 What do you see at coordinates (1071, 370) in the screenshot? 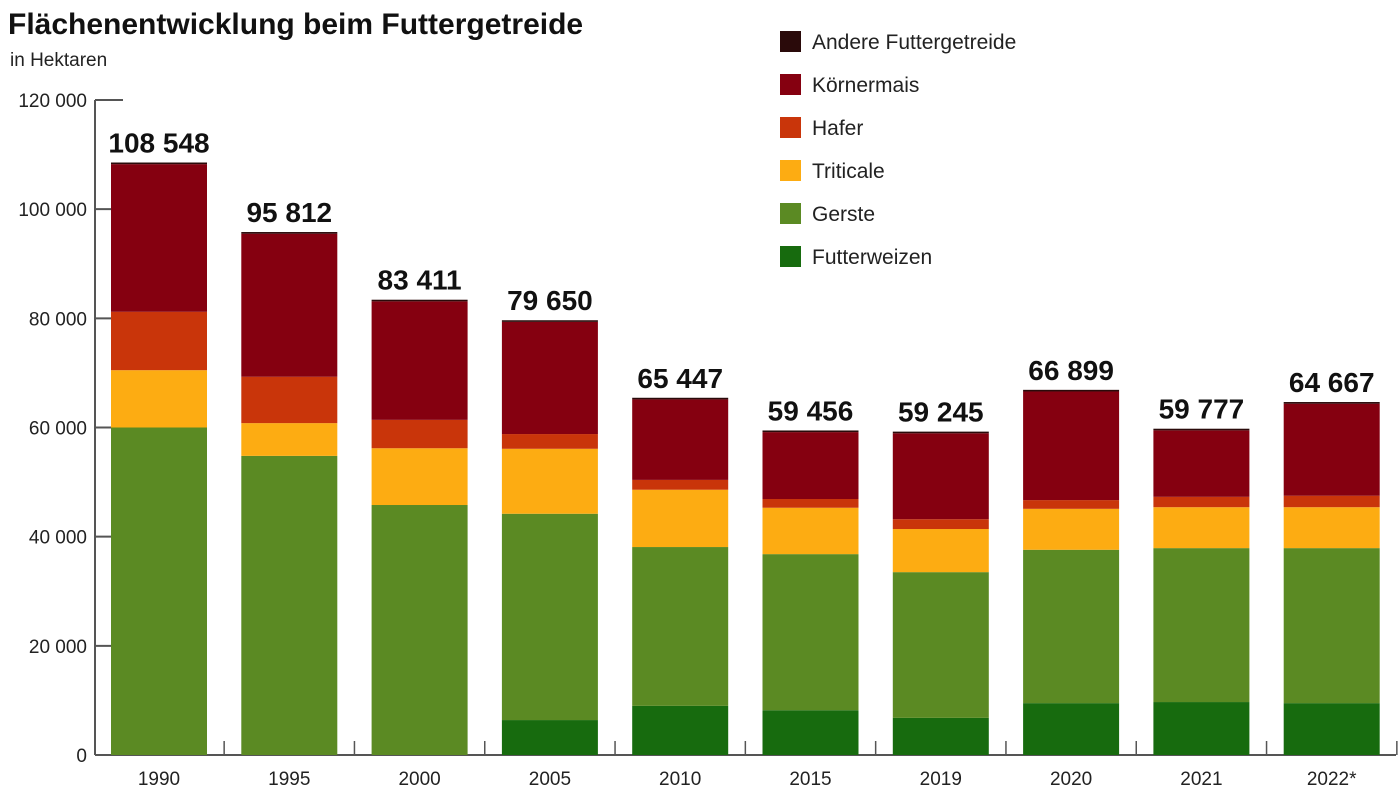
I see `total-label: 66 899` at bounding box center [1071, 370].